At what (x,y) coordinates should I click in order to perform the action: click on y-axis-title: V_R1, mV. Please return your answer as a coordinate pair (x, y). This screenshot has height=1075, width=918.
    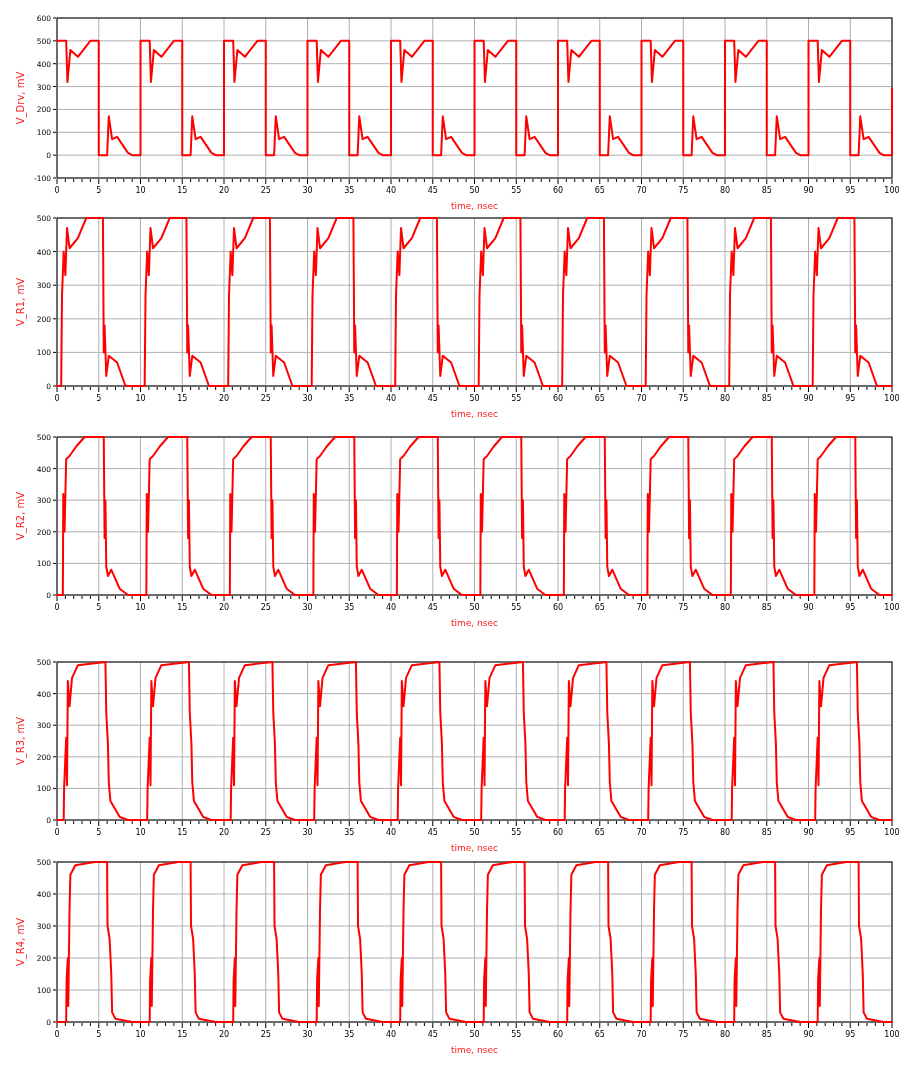
    Looking at the image, I should click on (21, 302).